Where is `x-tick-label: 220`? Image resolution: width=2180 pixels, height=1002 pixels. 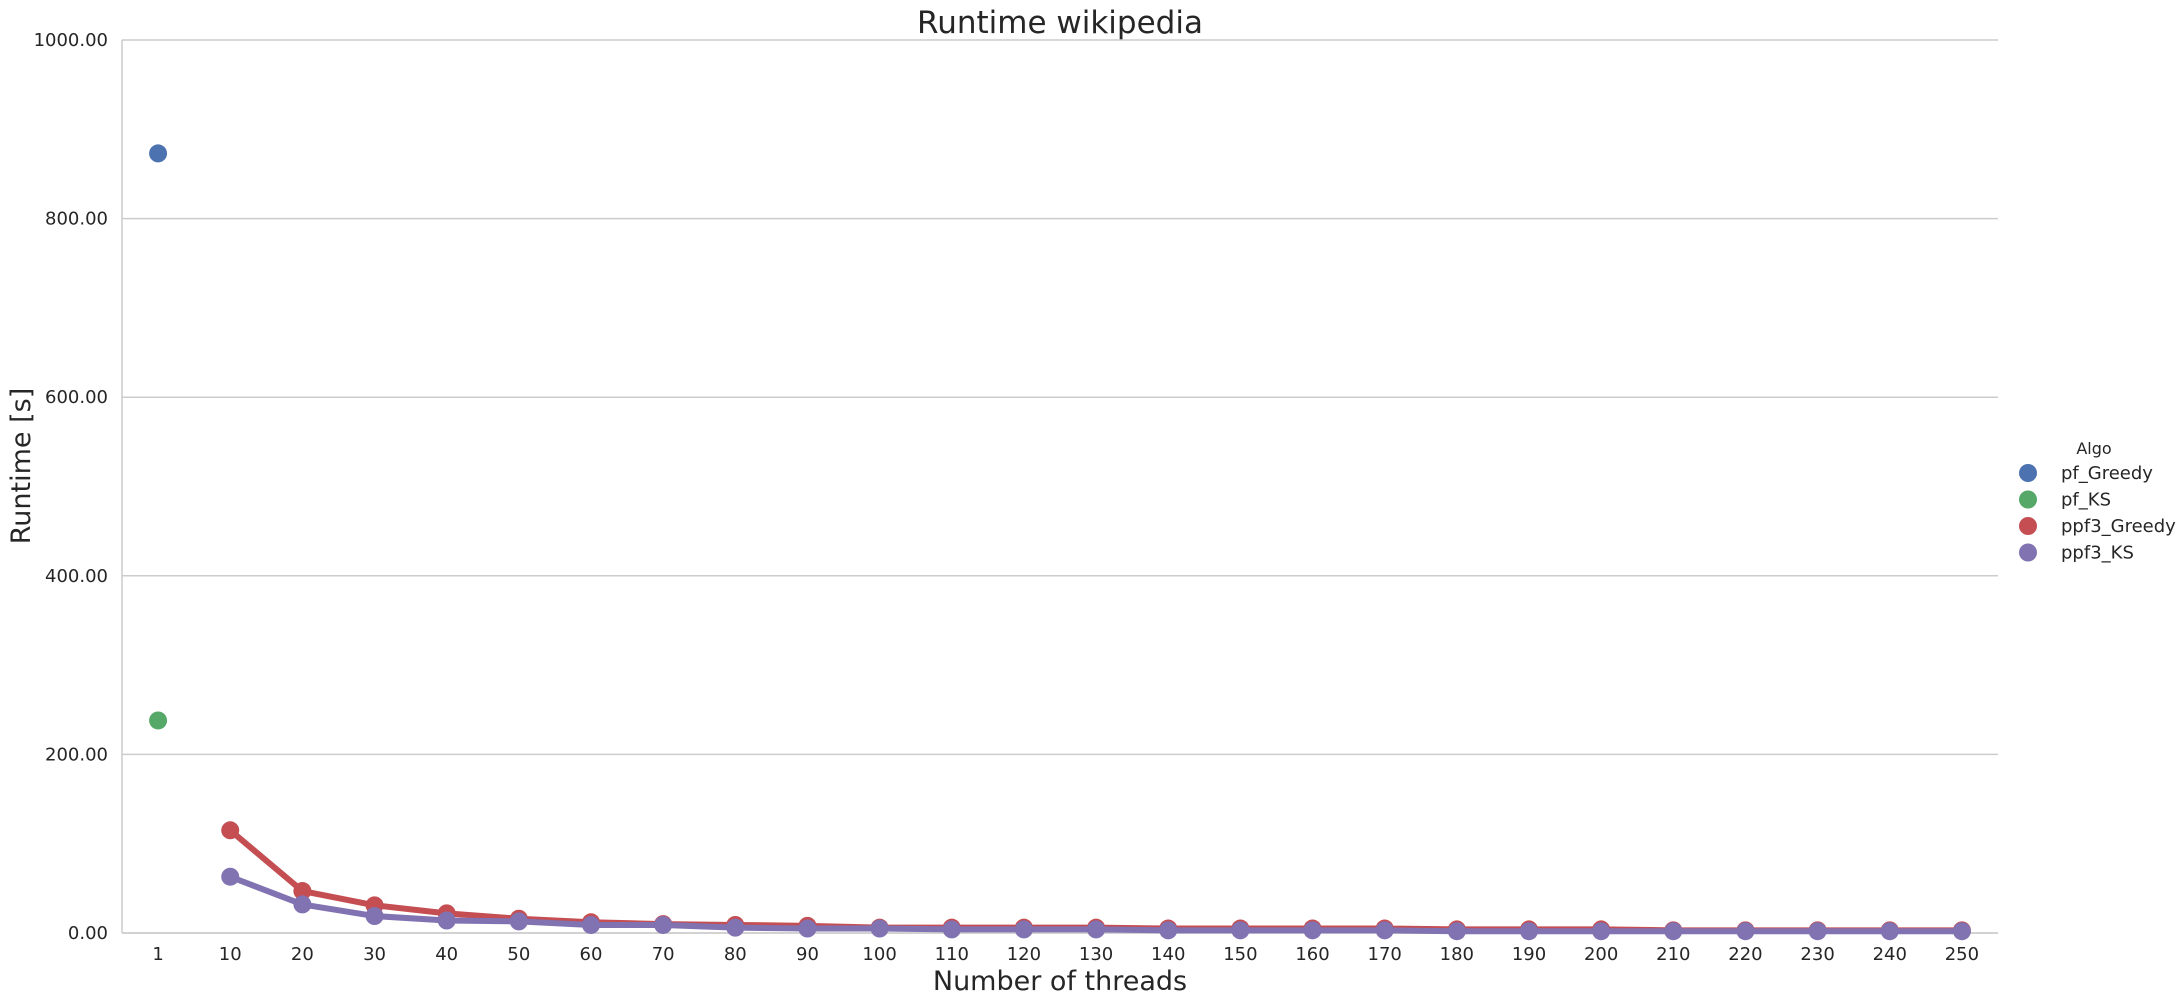
x-tick-label: 220 is located at coordinates (1745, 954).